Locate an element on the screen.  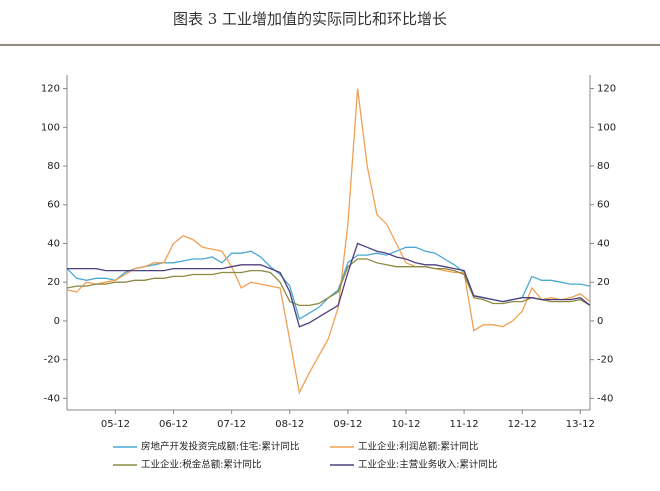
x-tick-label: 13-12 is located at coordinates (580, 424).